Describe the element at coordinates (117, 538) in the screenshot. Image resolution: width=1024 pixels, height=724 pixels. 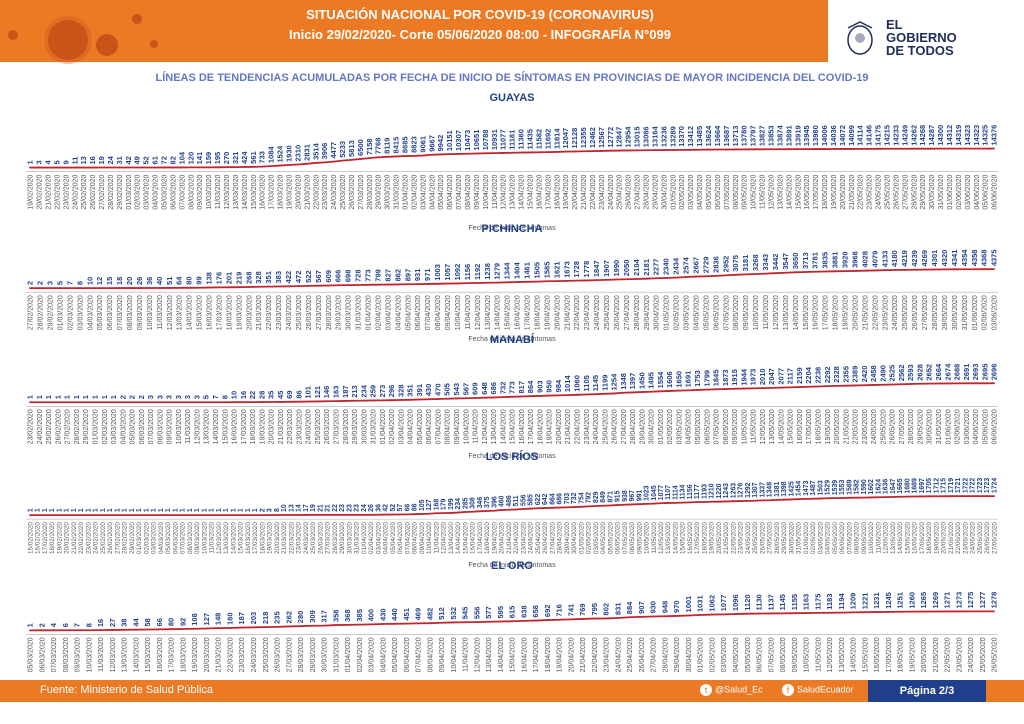
I see `tick-label: 27/02/2020` at that location.